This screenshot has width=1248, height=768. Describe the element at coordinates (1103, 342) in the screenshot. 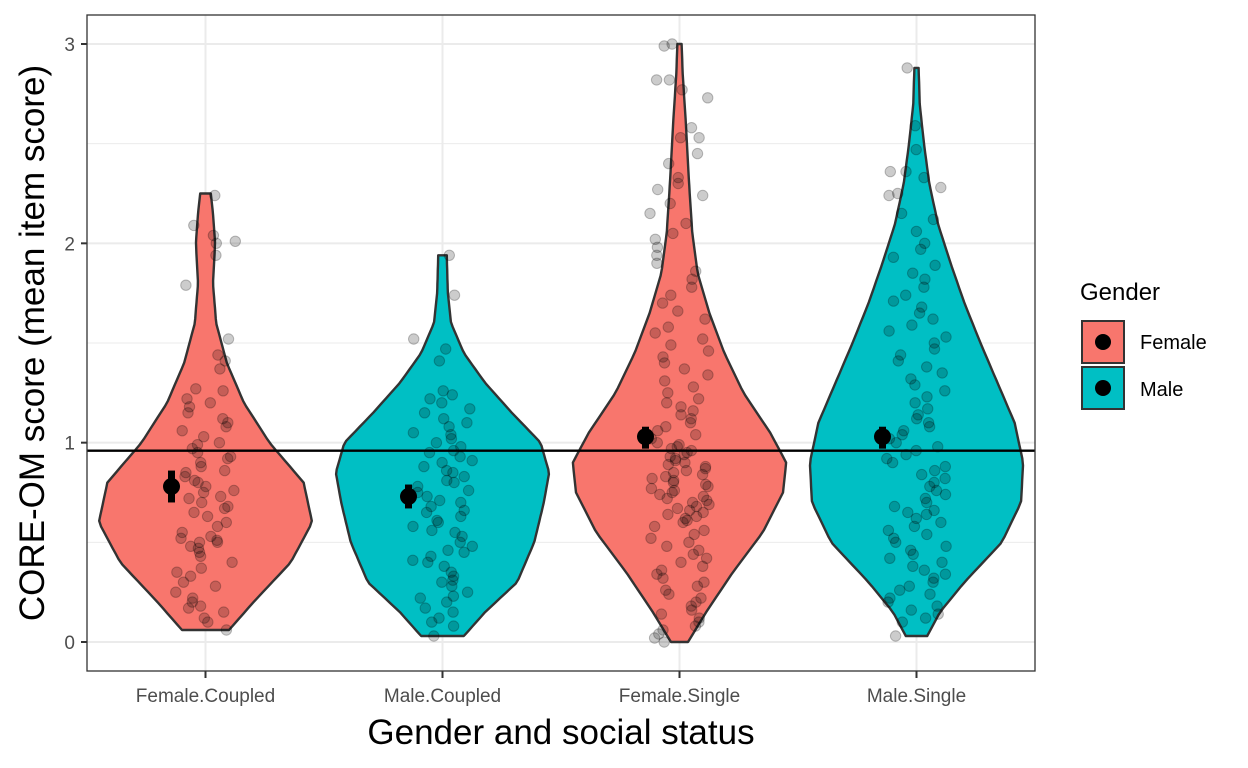

I see `legend-dot-female` at that location.